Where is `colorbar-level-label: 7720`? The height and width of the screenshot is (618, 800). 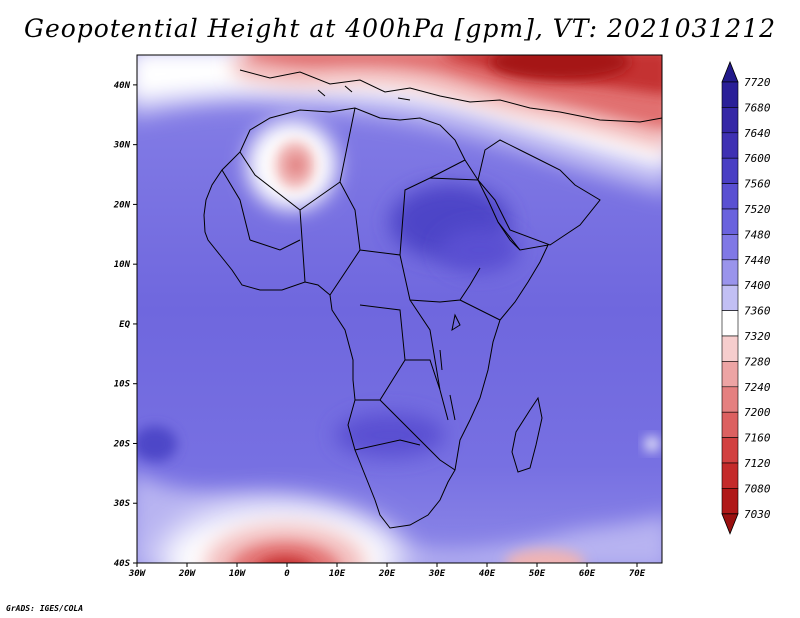 colorbar-level-label: 7720 is located at coordinates (757, 82).